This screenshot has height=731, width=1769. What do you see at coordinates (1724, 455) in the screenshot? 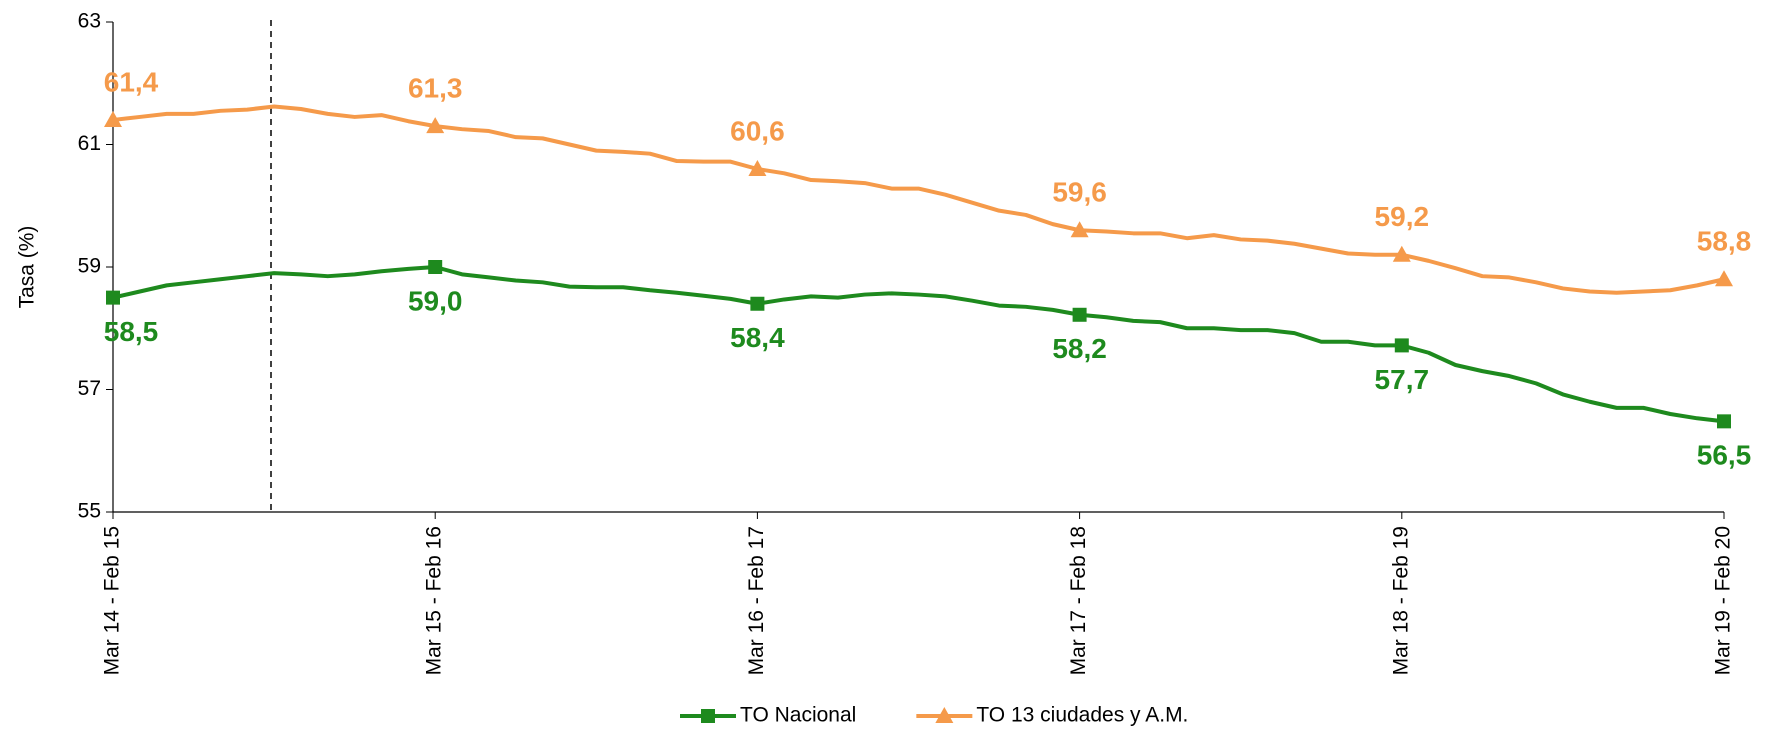
I see `data-label: 56,5` at bounding box center [1724, 455].